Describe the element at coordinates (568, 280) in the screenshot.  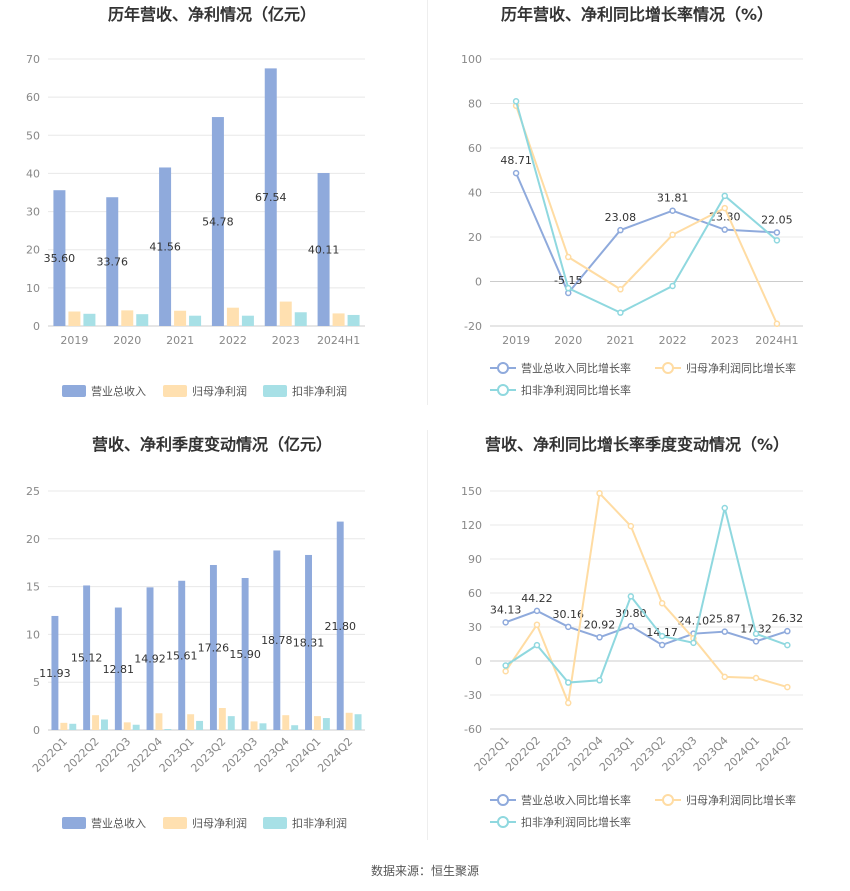
I see `data-label: -5.15` at that location.